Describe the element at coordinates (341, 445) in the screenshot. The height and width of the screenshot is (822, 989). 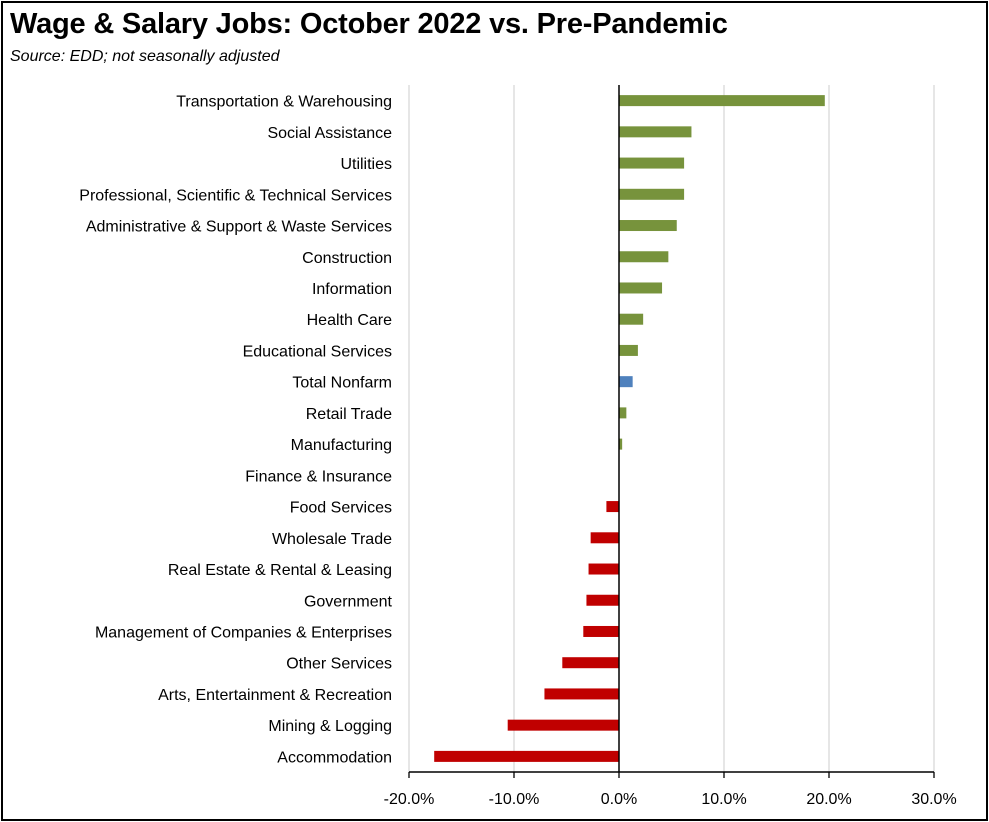
I see `category-label: Manufacturing` at that location.